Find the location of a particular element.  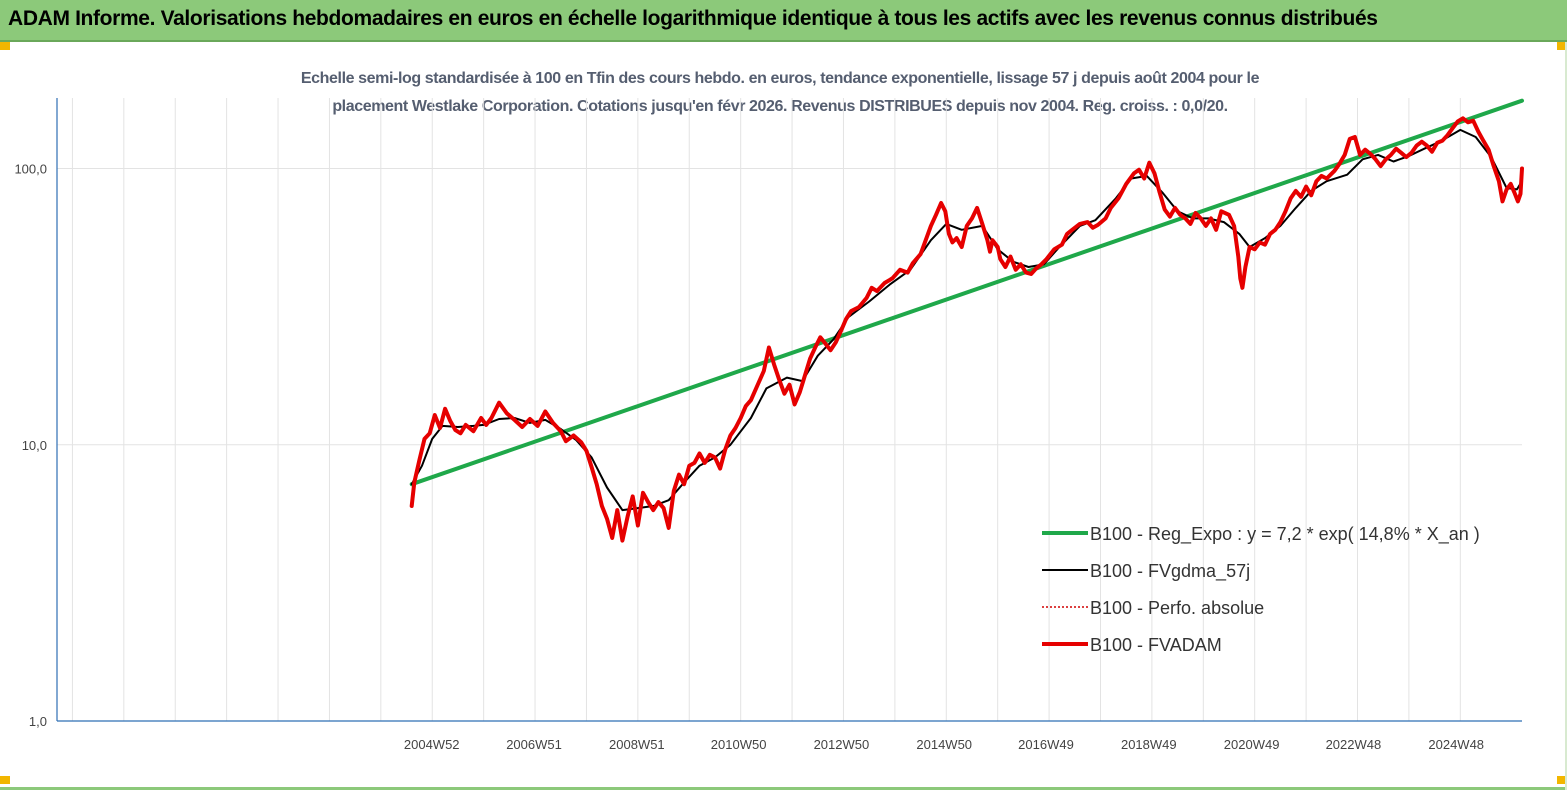

corner-marker-top-right is located at coordinates (1562, 46).